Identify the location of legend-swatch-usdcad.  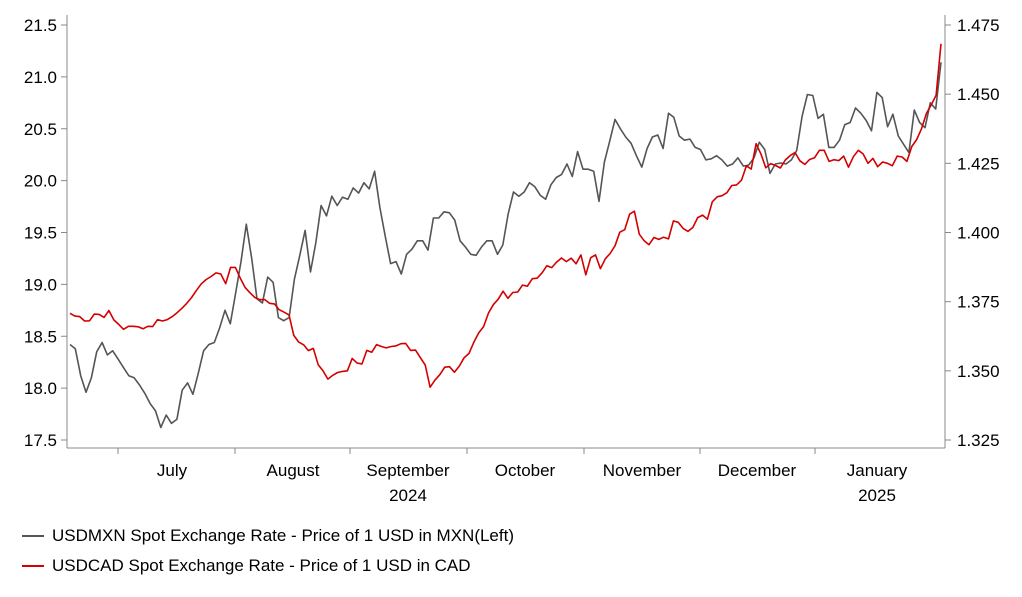
(33, 566).